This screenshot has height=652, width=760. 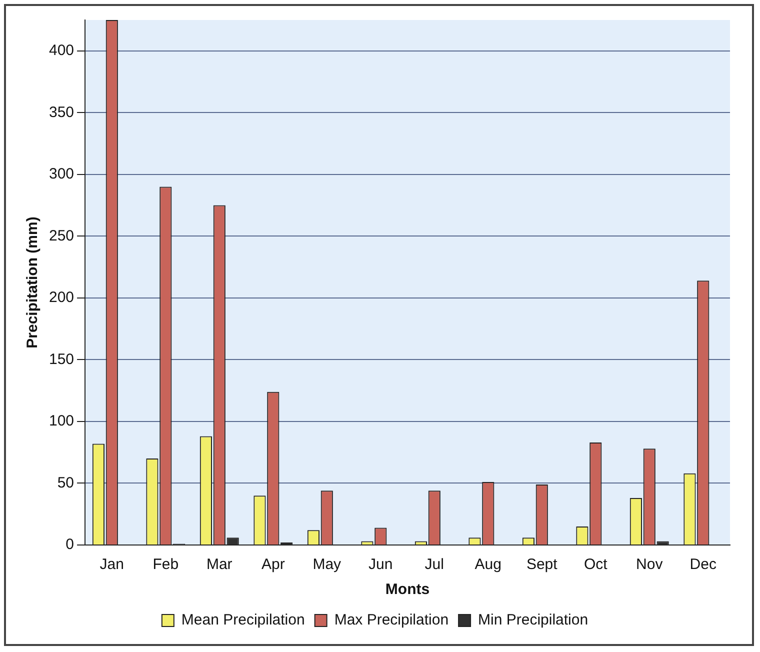 What do you see at coordinates (61, 359) in the screenshot?
I see `y-tick-label: 150` at bounding box center [61, 359].